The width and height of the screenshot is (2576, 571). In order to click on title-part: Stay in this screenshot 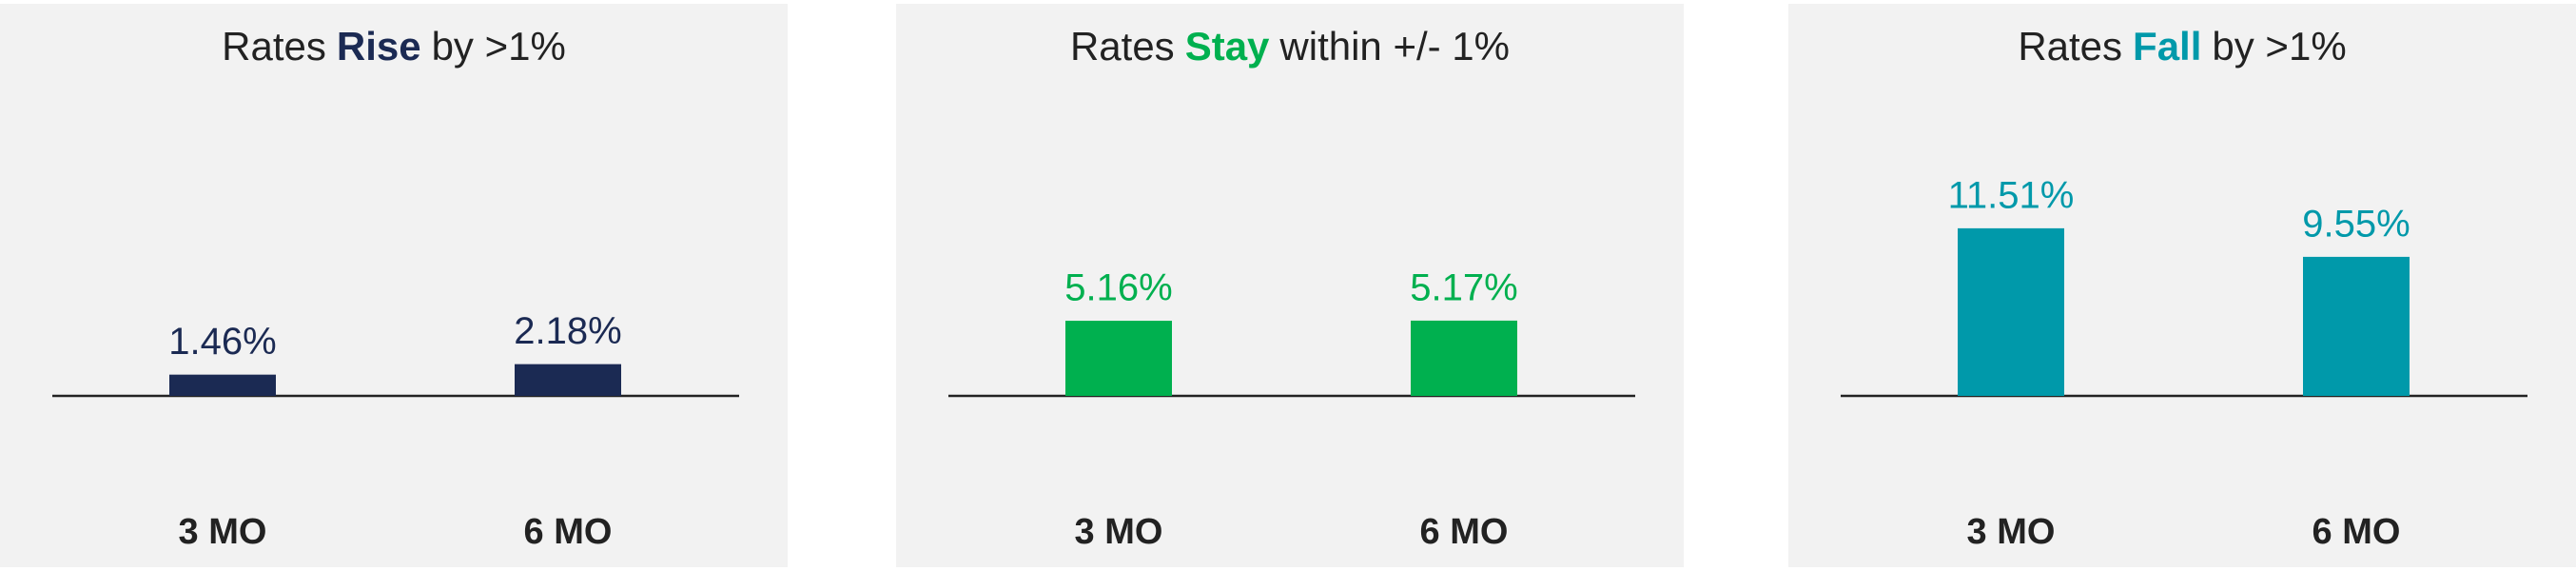, I will do `click(1227, 46)`.